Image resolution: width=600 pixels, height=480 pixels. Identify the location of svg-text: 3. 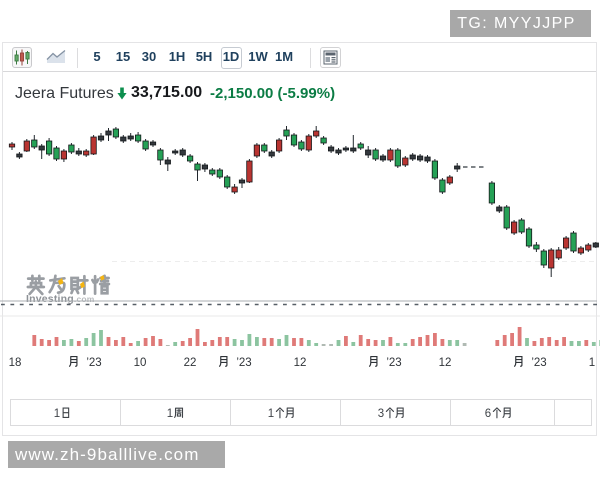
(381, 414).